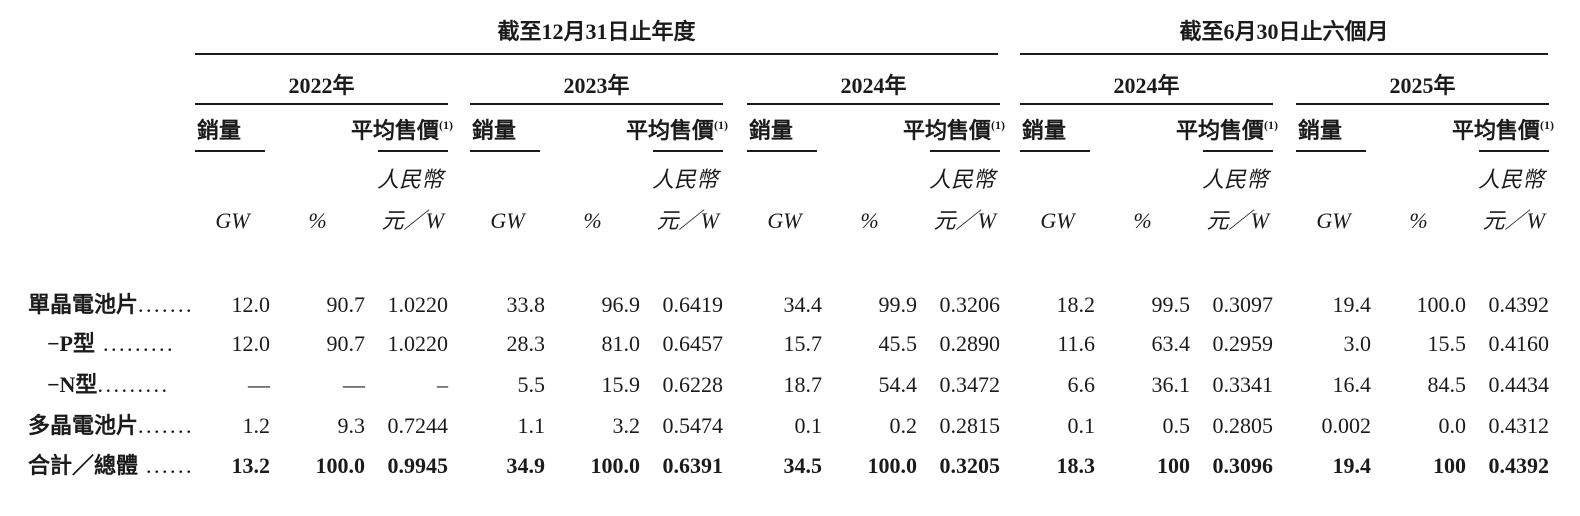 This screenshot has height=516, width=1580. I want to click on data-cell: 13.2, so click(251, 465).